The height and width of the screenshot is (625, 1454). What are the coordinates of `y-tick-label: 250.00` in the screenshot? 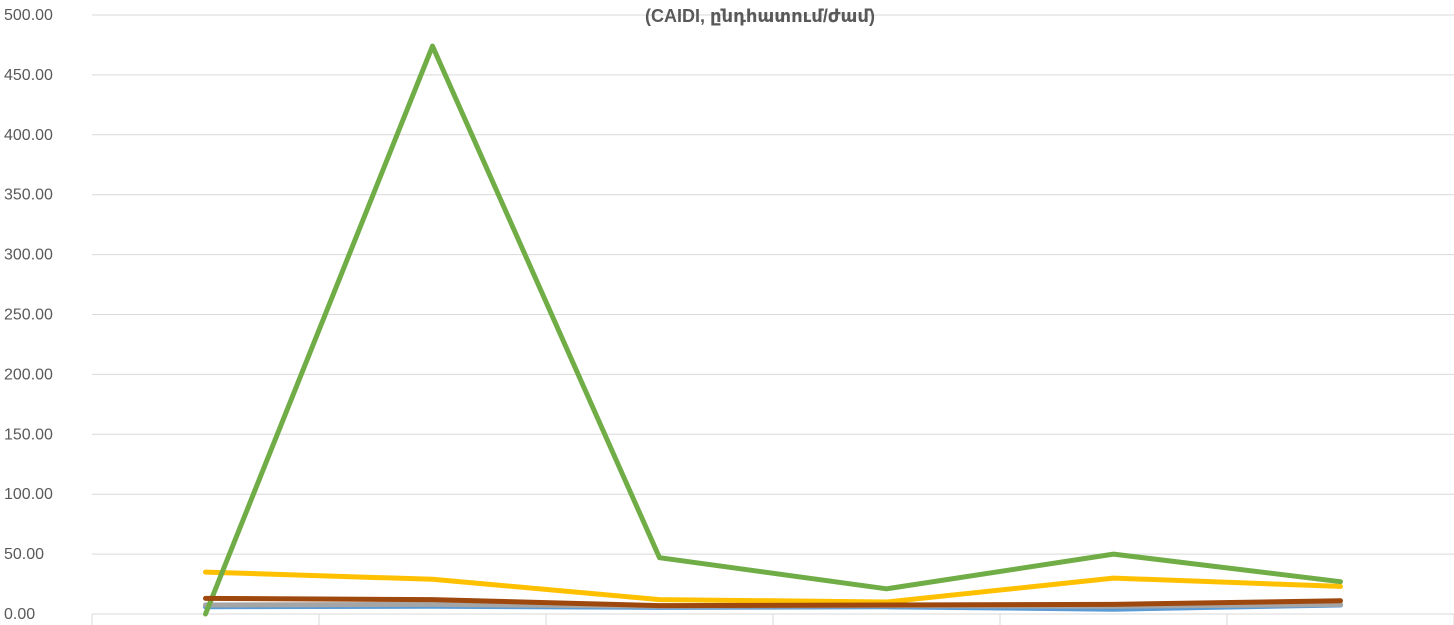 It's located at (28, 315).